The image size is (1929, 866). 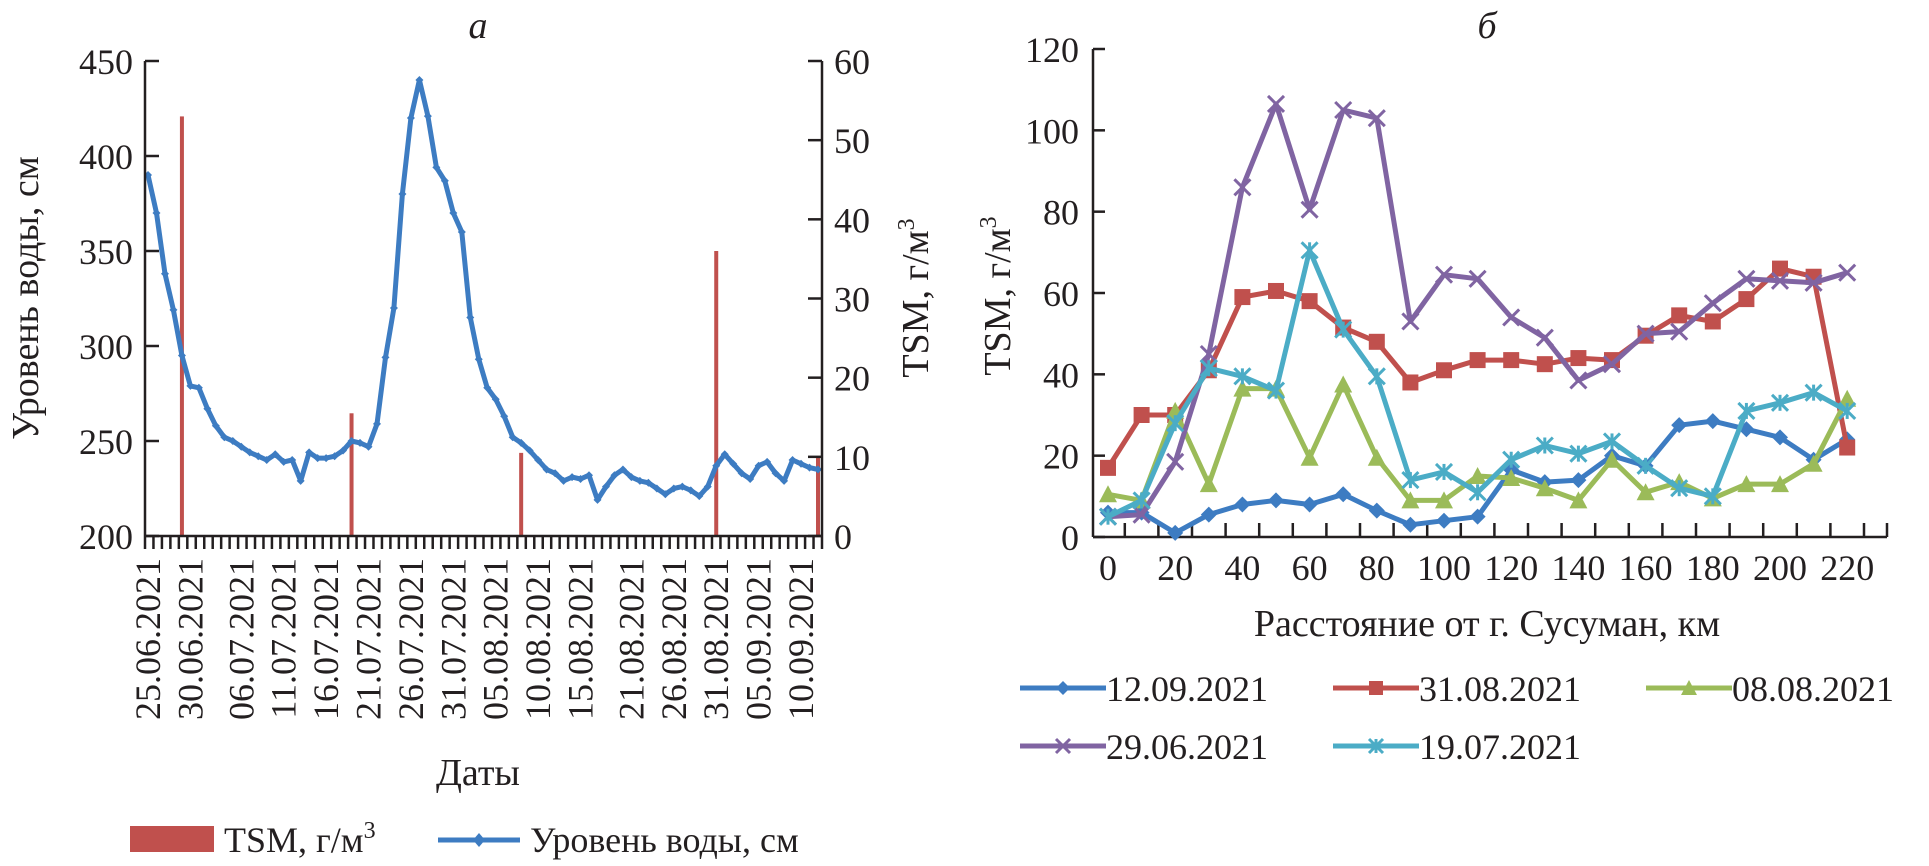 What do you see at coordinates (1061, 294) in the screenshot?
I see `panel-b-y-tick-label: 60` at bounding box center [1061, 294].